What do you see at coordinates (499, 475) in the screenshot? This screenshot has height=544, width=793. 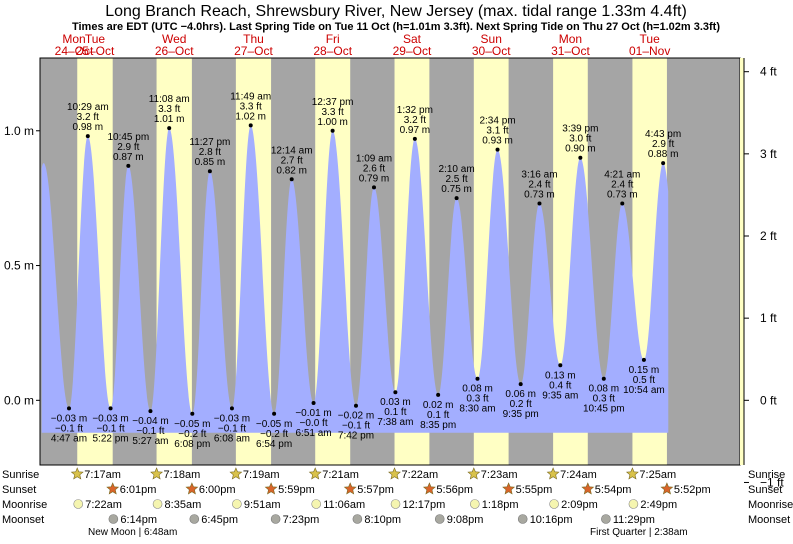 I see `sunrise-time: 7:23am` at bounding box center [499, 475].